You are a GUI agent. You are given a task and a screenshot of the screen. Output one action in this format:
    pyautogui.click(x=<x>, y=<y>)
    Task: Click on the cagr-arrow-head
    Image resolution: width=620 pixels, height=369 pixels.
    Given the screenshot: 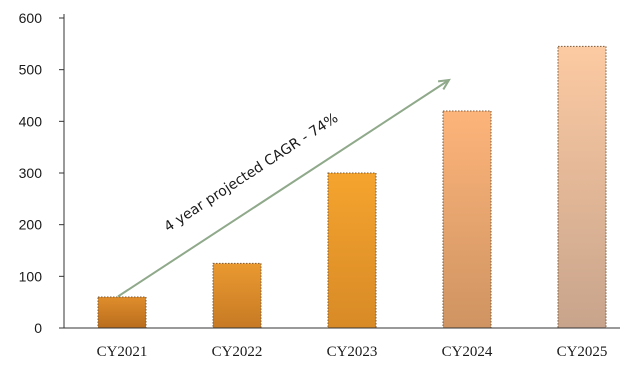 What is the action you would take?
    pyautogui.click(x=444, y=84)
    